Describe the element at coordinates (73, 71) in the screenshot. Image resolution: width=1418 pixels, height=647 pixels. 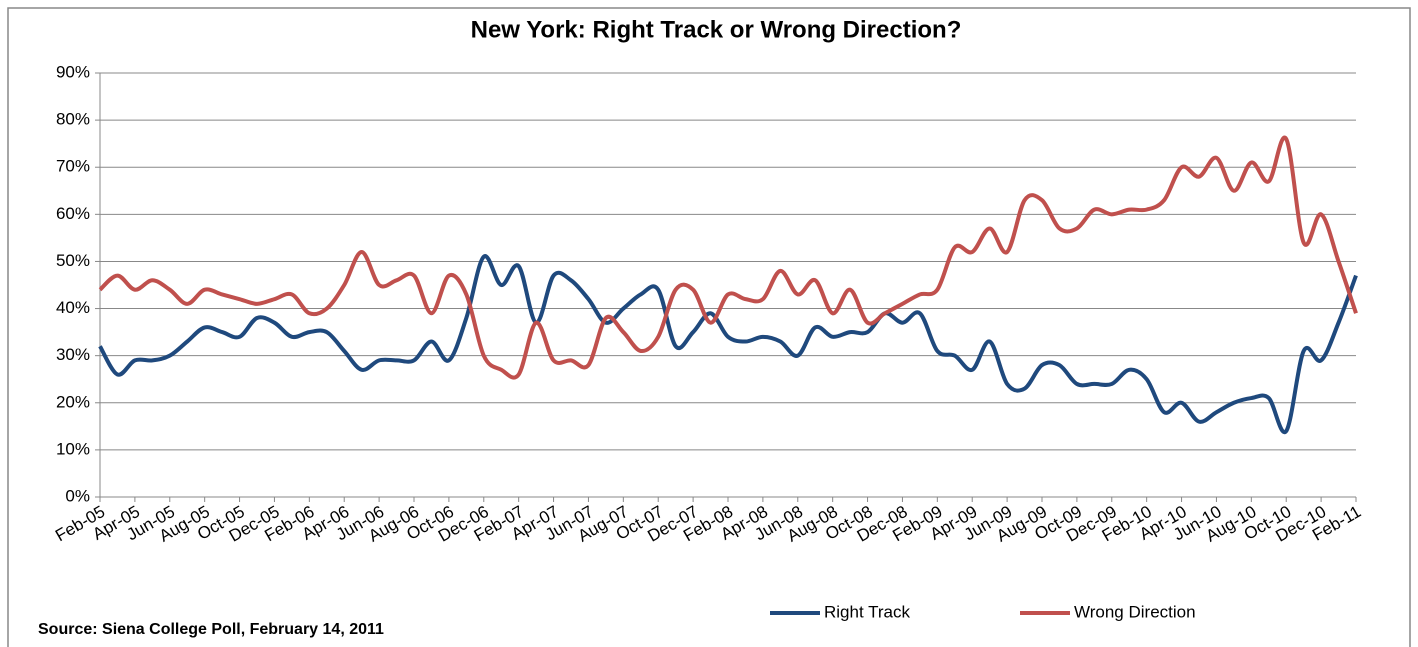
I see `y-tick-label: 90%` at that location.